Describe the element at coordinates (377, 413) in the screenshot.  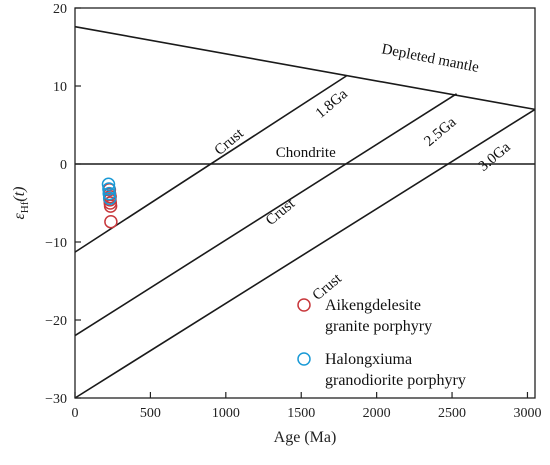
I see `x-tick-label: 2000` at that location.